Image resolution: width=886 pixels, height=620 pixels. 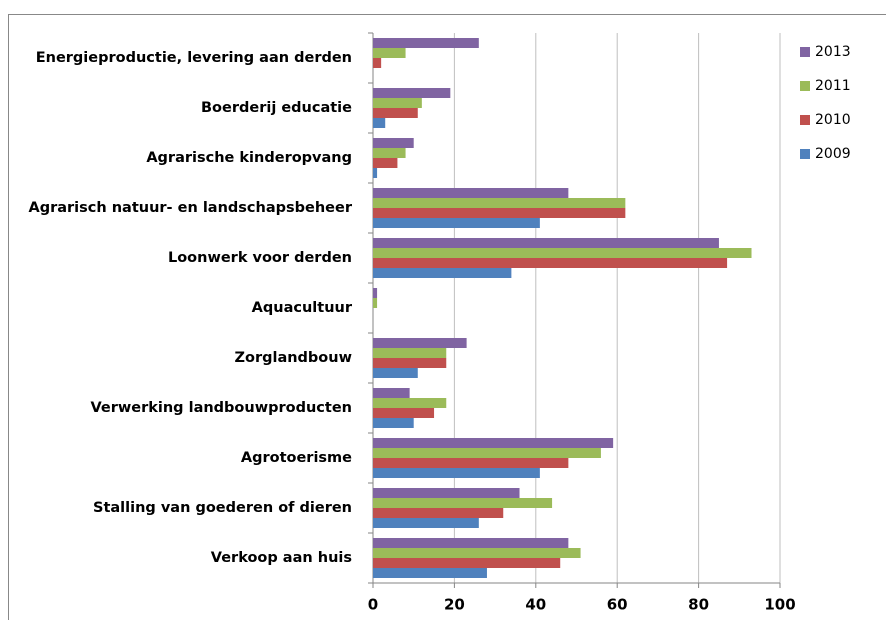 I want to click on legend-label: 2013, so click(x=833, y=52).